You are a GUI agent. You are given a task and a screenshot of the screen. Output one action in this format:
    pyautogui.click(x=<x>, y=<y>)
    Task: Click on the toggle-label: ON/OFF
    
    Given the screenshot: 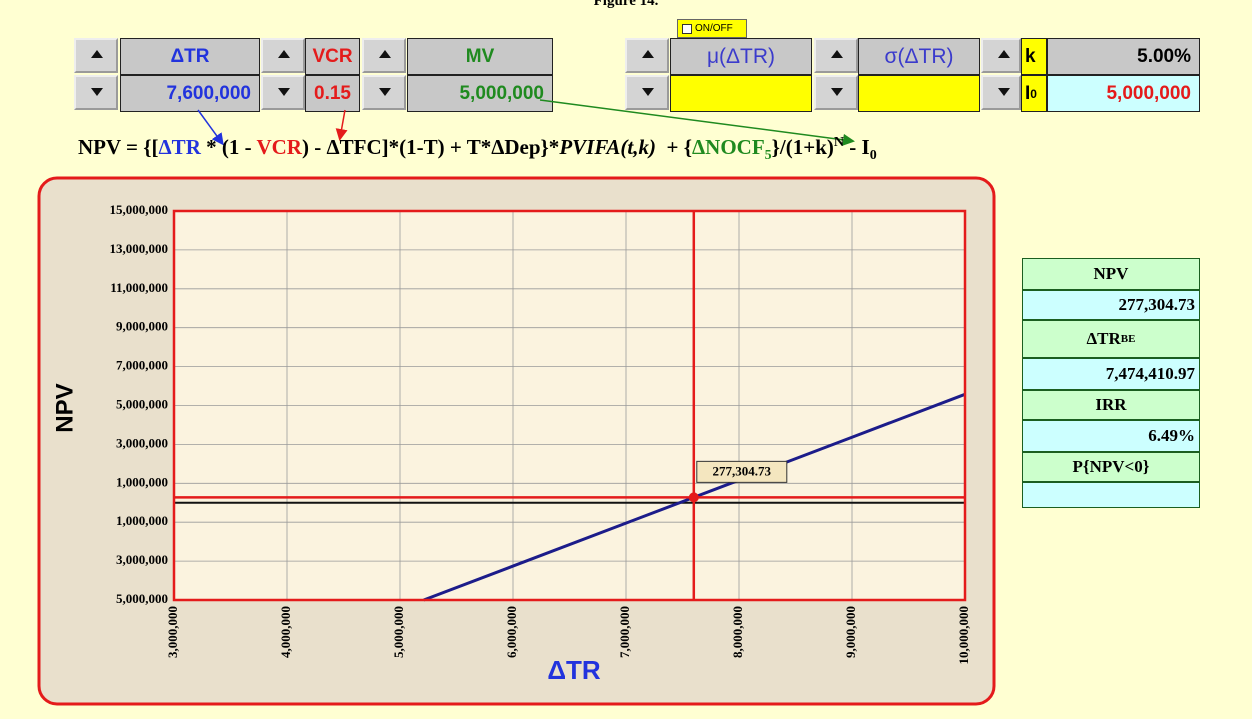 What is the action you would take?
    pyautogui.click(x=714, y=28)
    